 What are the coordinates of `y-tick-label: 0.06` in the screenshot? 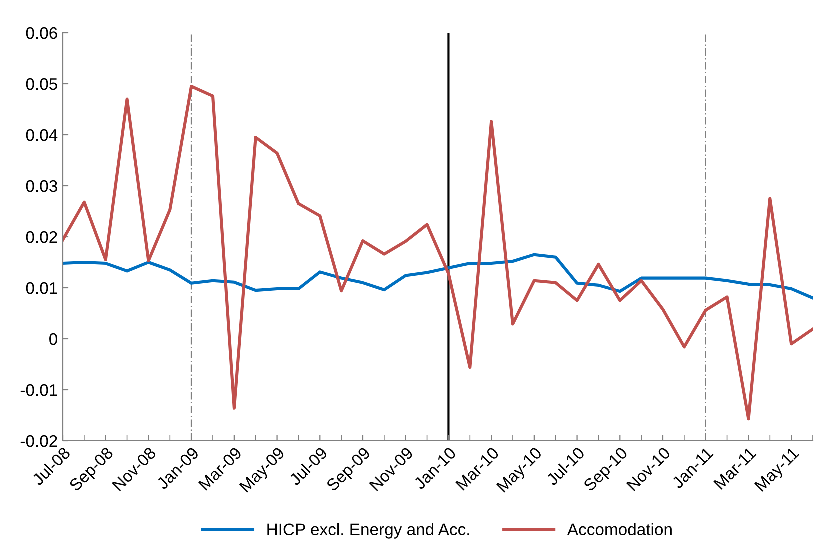 It's located at (42, 33).